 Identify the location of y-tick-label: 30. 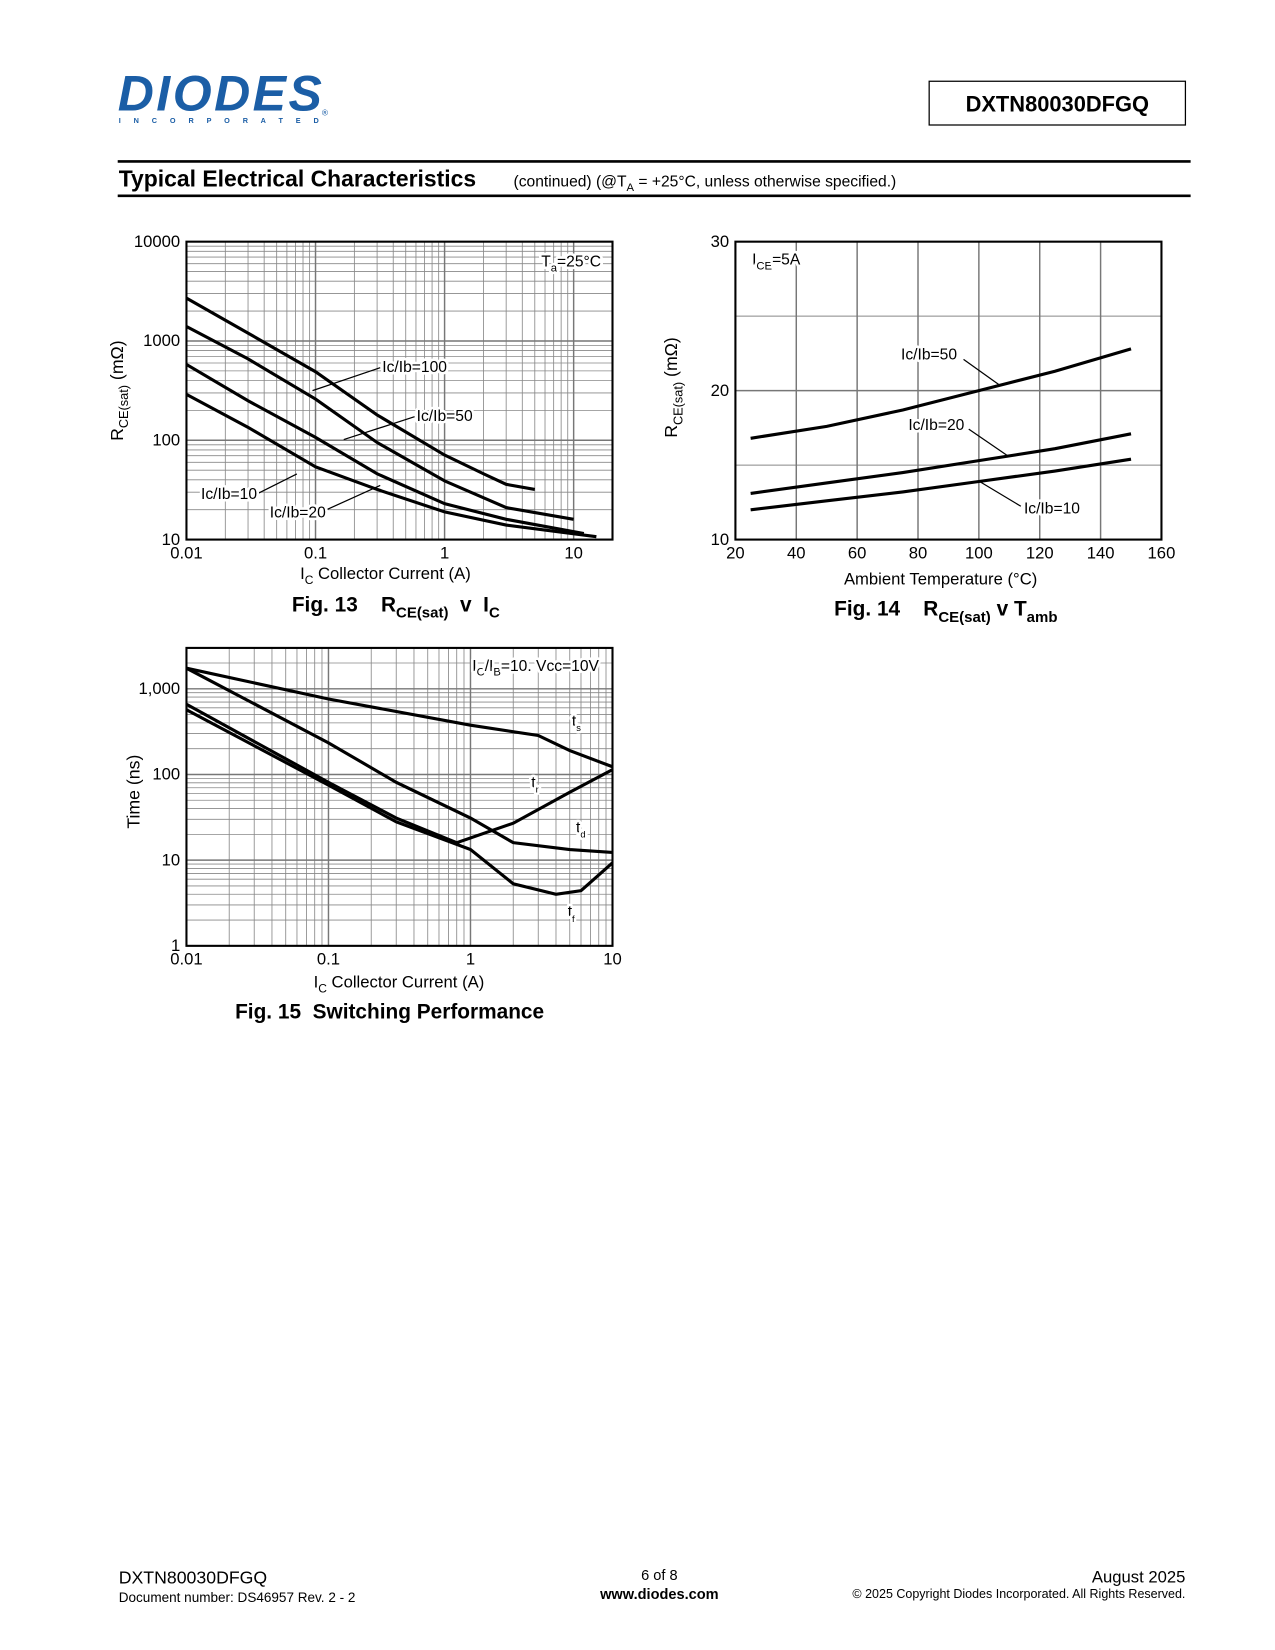
(720, 241).